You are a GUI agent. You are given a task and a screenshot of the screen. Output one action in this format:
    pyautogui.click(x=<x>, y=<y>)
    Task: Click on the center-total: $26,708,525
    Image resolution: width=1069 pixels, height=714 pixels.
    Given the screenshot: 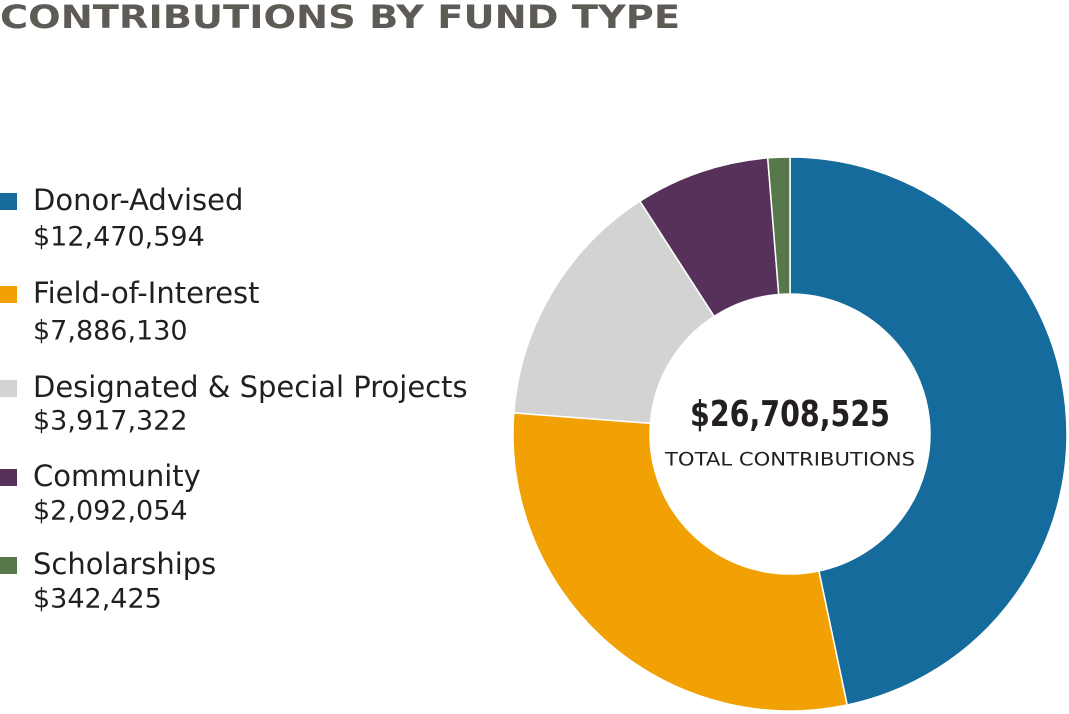 What is the action you would take?
    pyautogui.click(x=790, y=414)
    